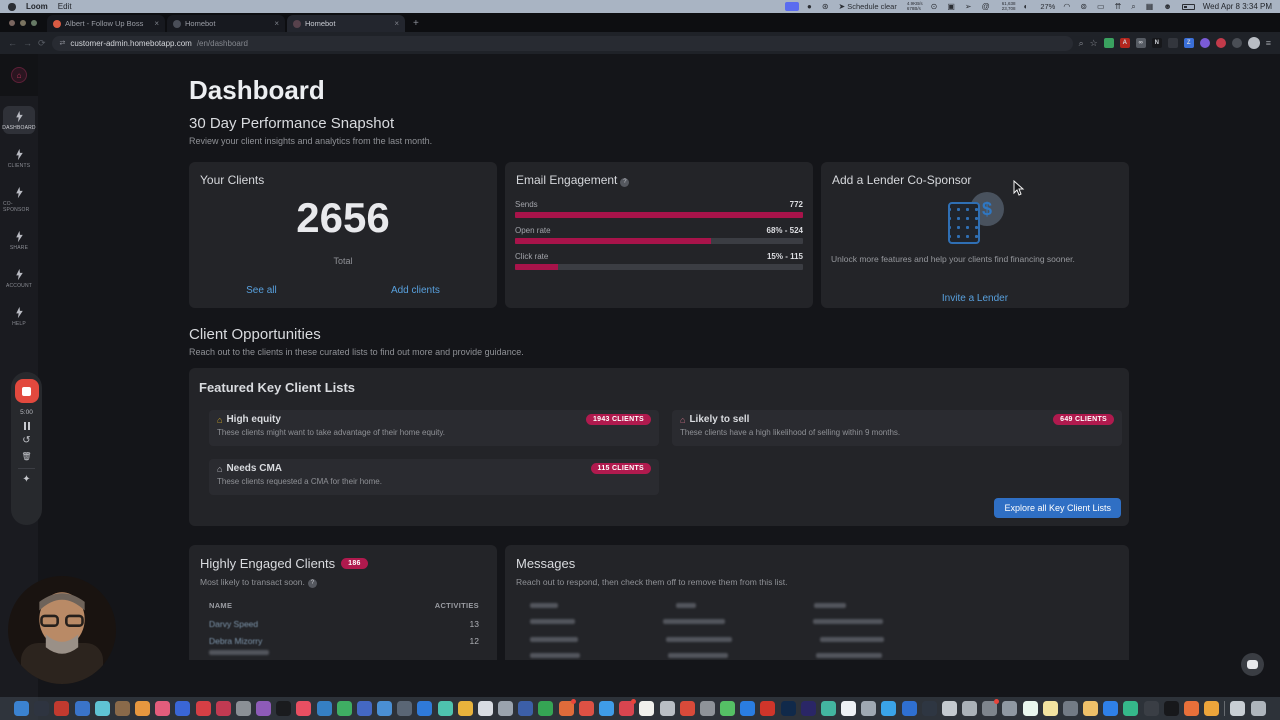 The image size is (1280, 720). I want to click on minimize-window-button, so click(23, 22).